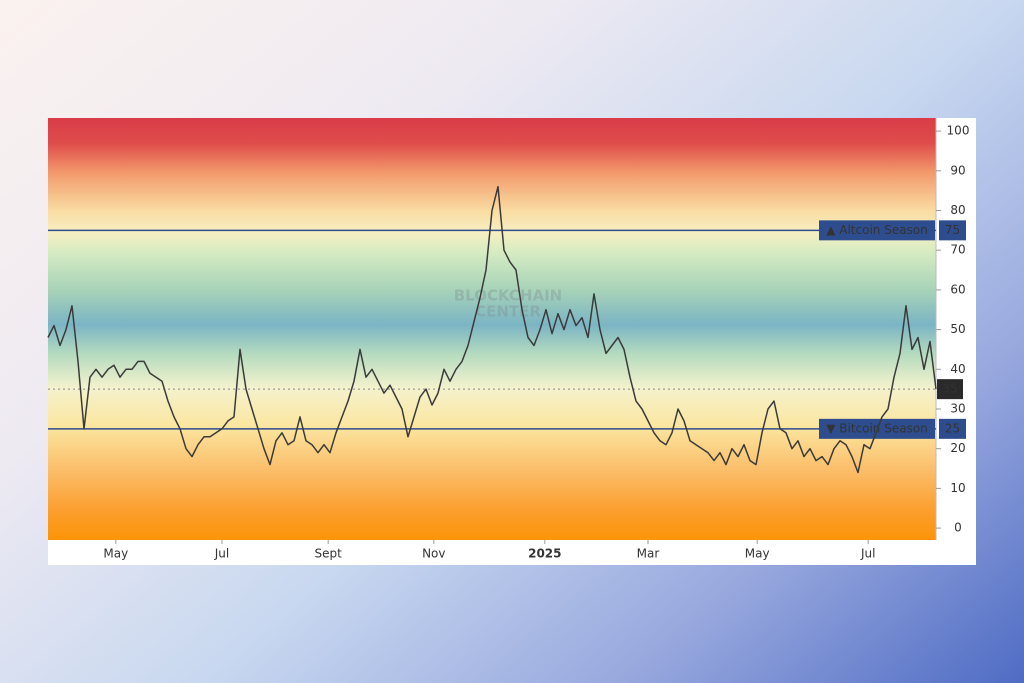 The width and height of the screenshot is (1024, 683). Describe the element at coordinates (957, 210) in the screenshot. I see `y-tick-label: 80` at that location.